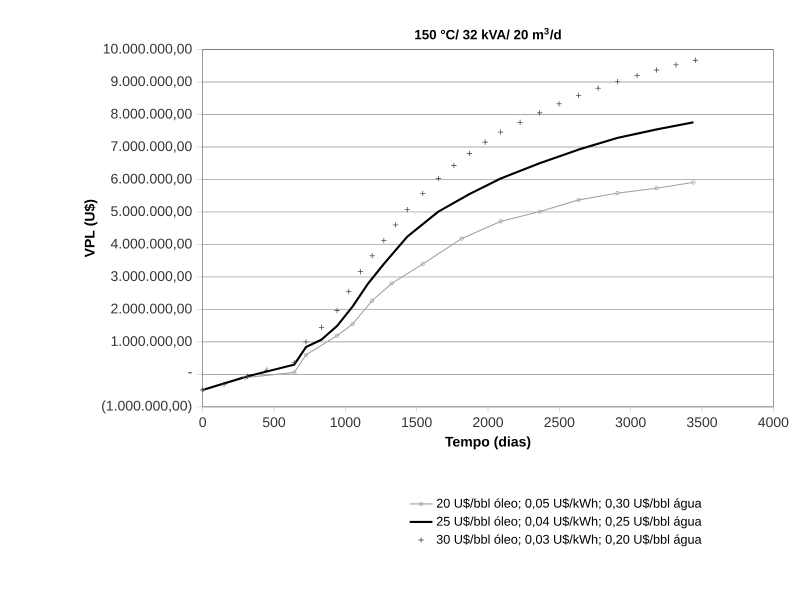  I want to click on x-tick-label: 2000, so click(488, 422).